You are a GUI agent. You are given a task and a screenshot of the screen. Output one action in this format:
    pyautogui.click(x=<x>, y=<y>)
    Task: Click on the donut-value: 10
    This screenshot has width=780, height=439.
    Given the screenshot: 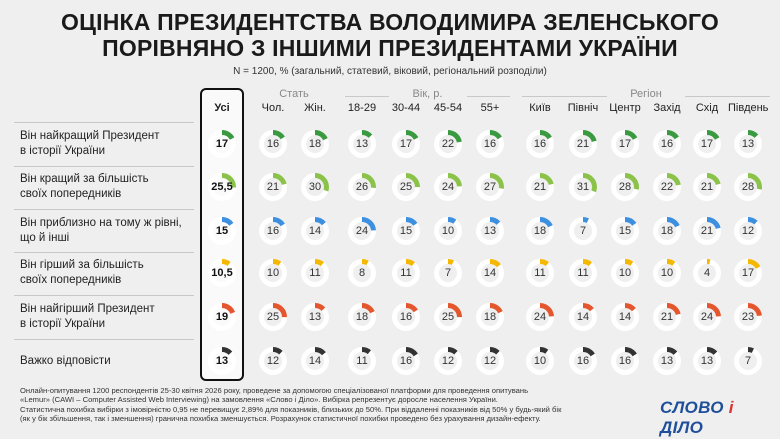 What is the action you would take?
    pyautogui.click(x=667, y=273)
    